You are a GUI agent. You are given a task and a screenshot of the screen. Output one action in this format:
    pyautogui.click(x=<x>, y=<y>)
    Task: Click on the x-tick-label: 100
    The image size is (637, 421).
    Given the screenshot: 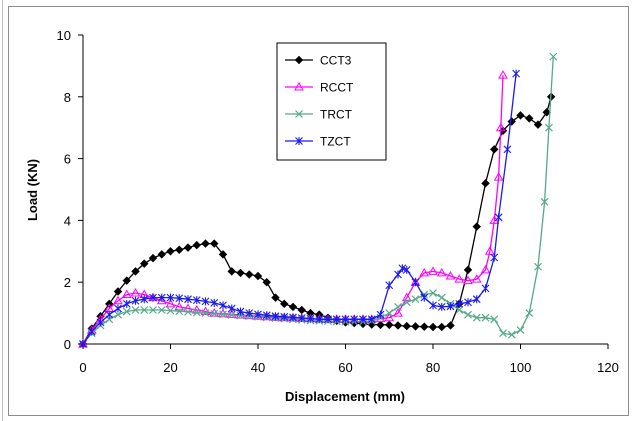 What is the action you would take?
    pyautogui.click(x=521, y=367)
    